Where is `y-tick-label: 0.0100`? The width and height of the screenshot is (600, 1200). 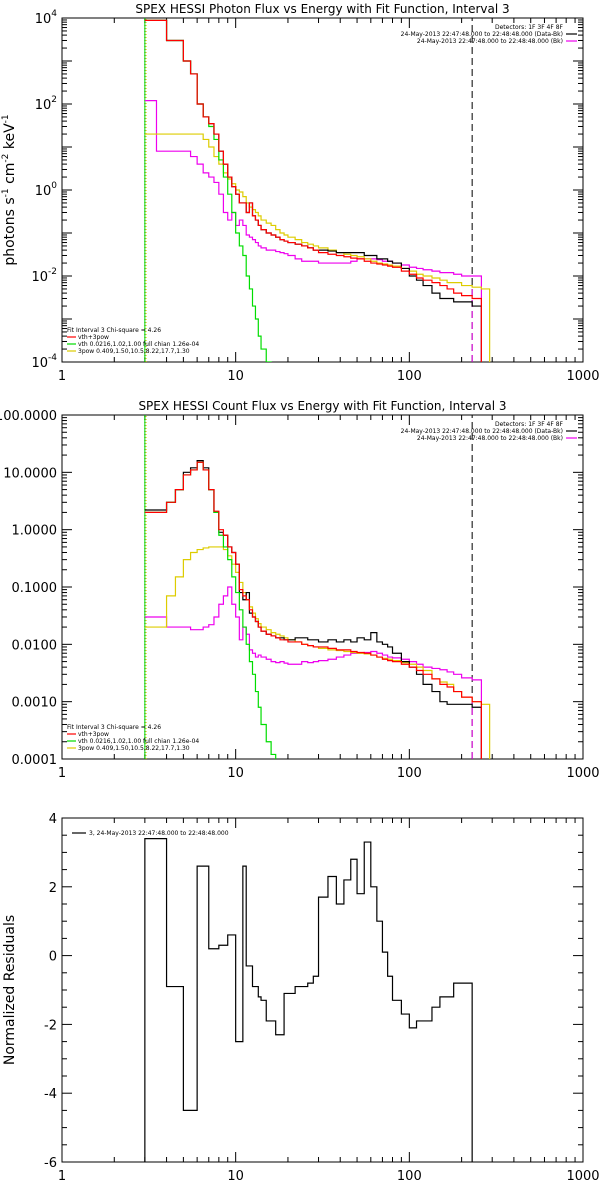 y-tick-label: 0.0100 is located at coordinates (35, 645).